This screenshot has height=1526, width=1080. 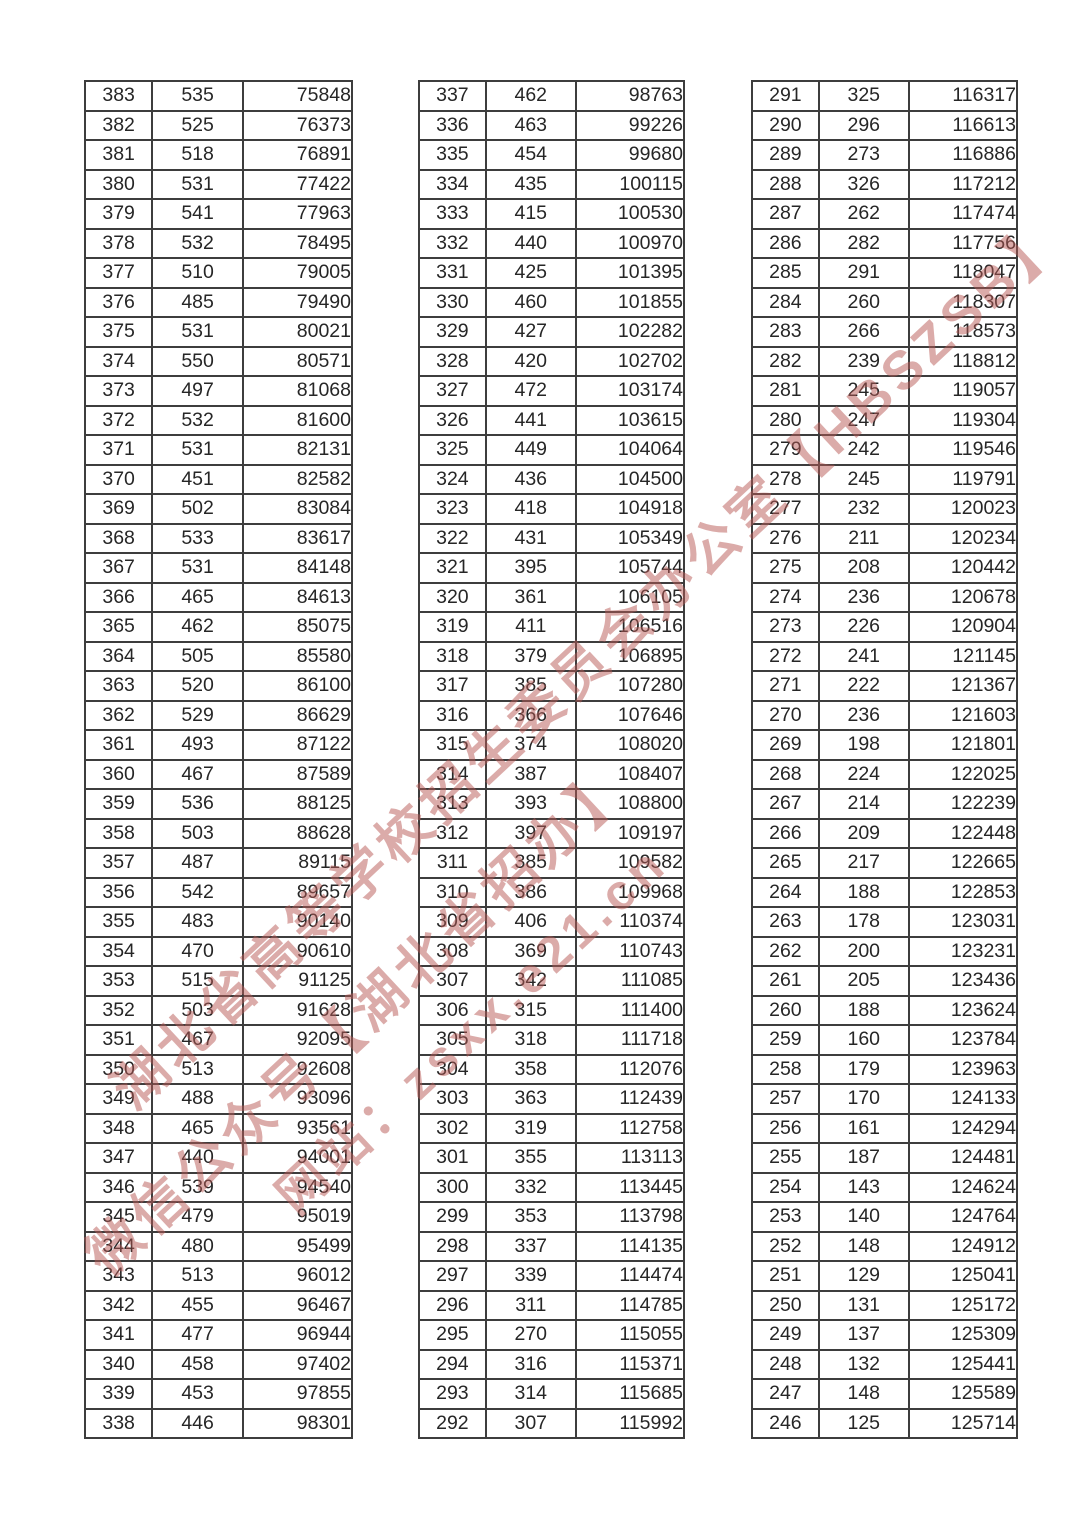 What do you see at coordinates (885, 1394) in the screenshot?
I see `table-row: 247 148 125589` at bounding box center [885, 1394].